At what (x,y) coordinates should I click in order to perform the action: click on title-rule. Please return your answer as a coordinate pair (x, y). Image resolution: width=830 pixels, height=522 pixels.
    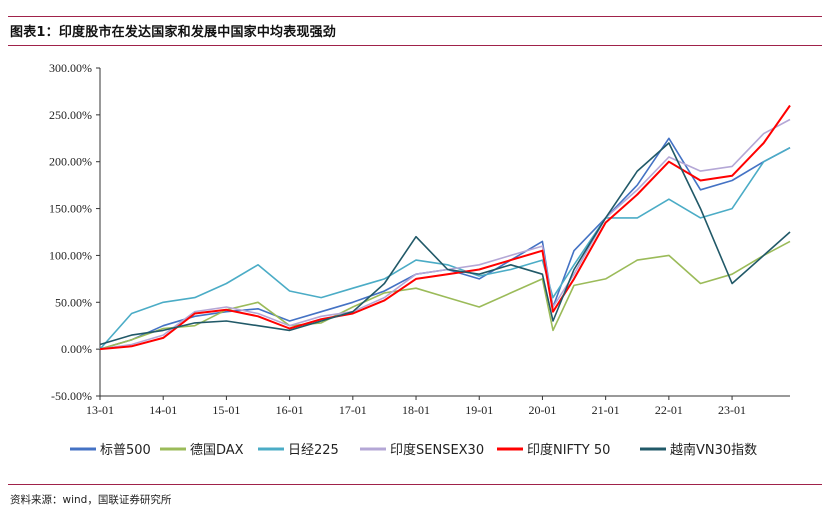
    Looking at the image, I should click on (415, 45).